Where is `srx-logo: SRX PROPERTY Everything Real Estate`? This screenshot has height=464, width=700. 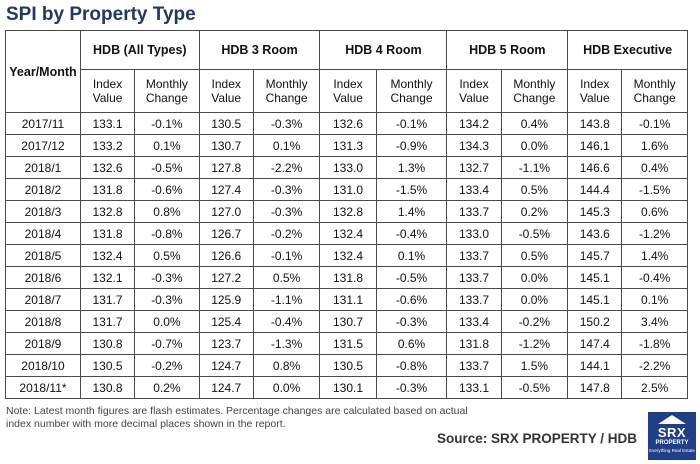 srx-logo: SRX PROPERTY Everything Real Estate is located at coordinates (672, 436).